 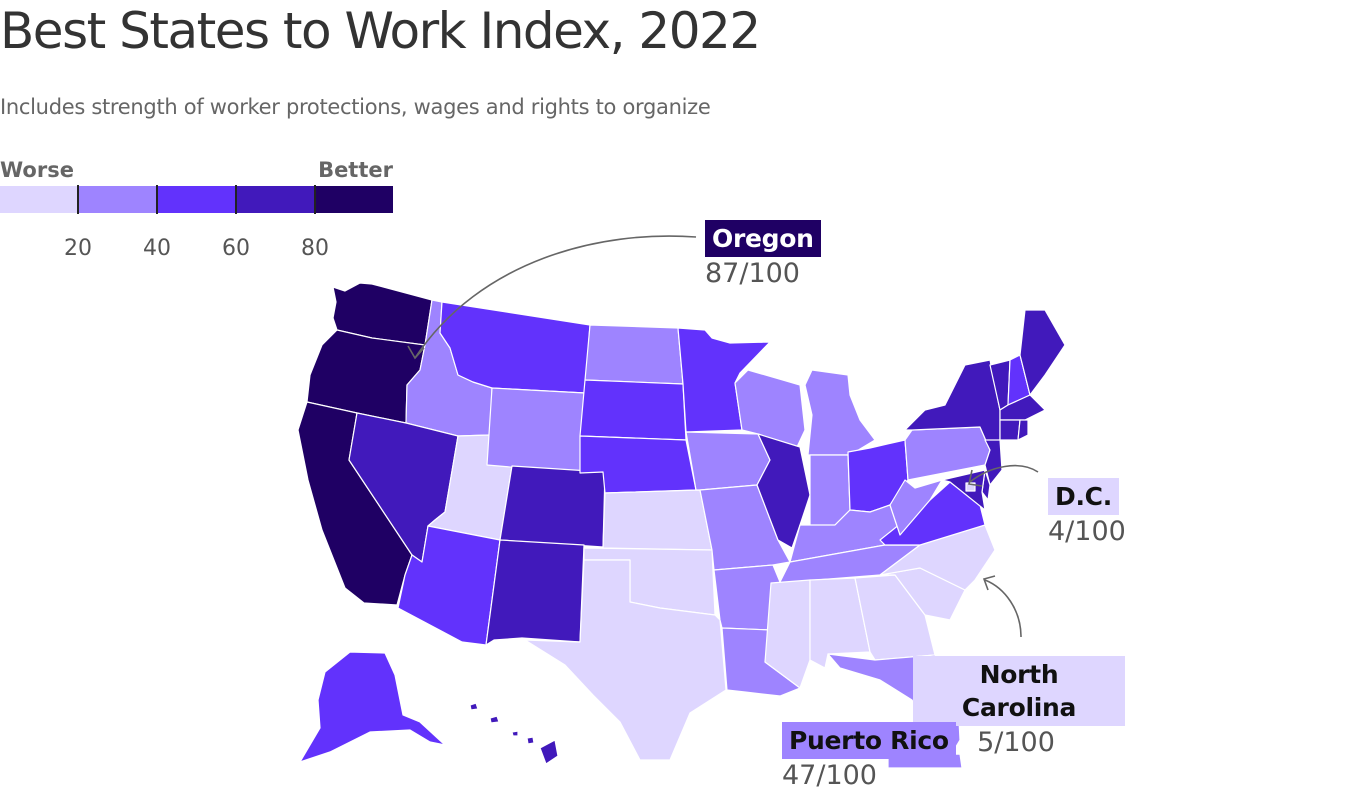 I want to click on callout-north-carolina-score: 5/100, so click(x=1016, y=742).